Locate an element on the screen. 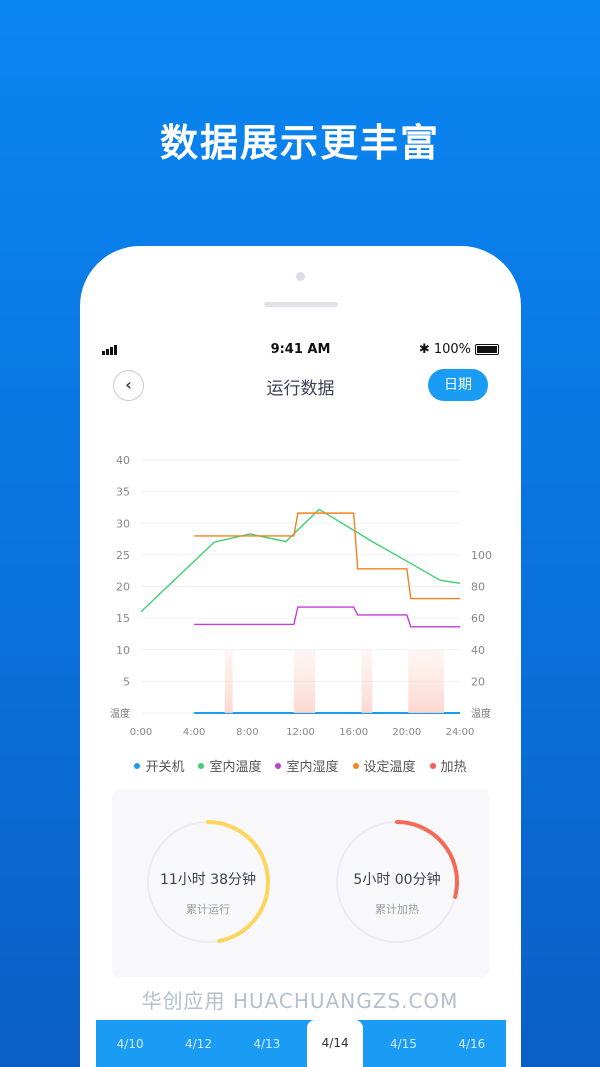 Image resolution: width=600 pixels, height=1067 pixels. y-right-tick: 20 is located at coordinates (478, 681).